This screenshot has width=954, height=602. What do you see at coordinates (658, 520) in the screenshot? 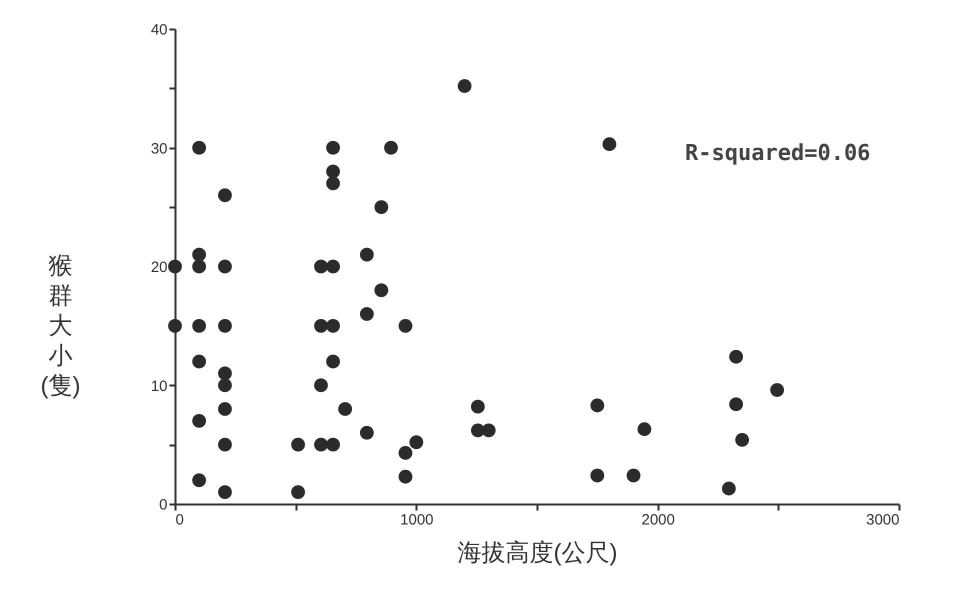
I see `x-tick-label: 2000` at bounding box center [658, 520].